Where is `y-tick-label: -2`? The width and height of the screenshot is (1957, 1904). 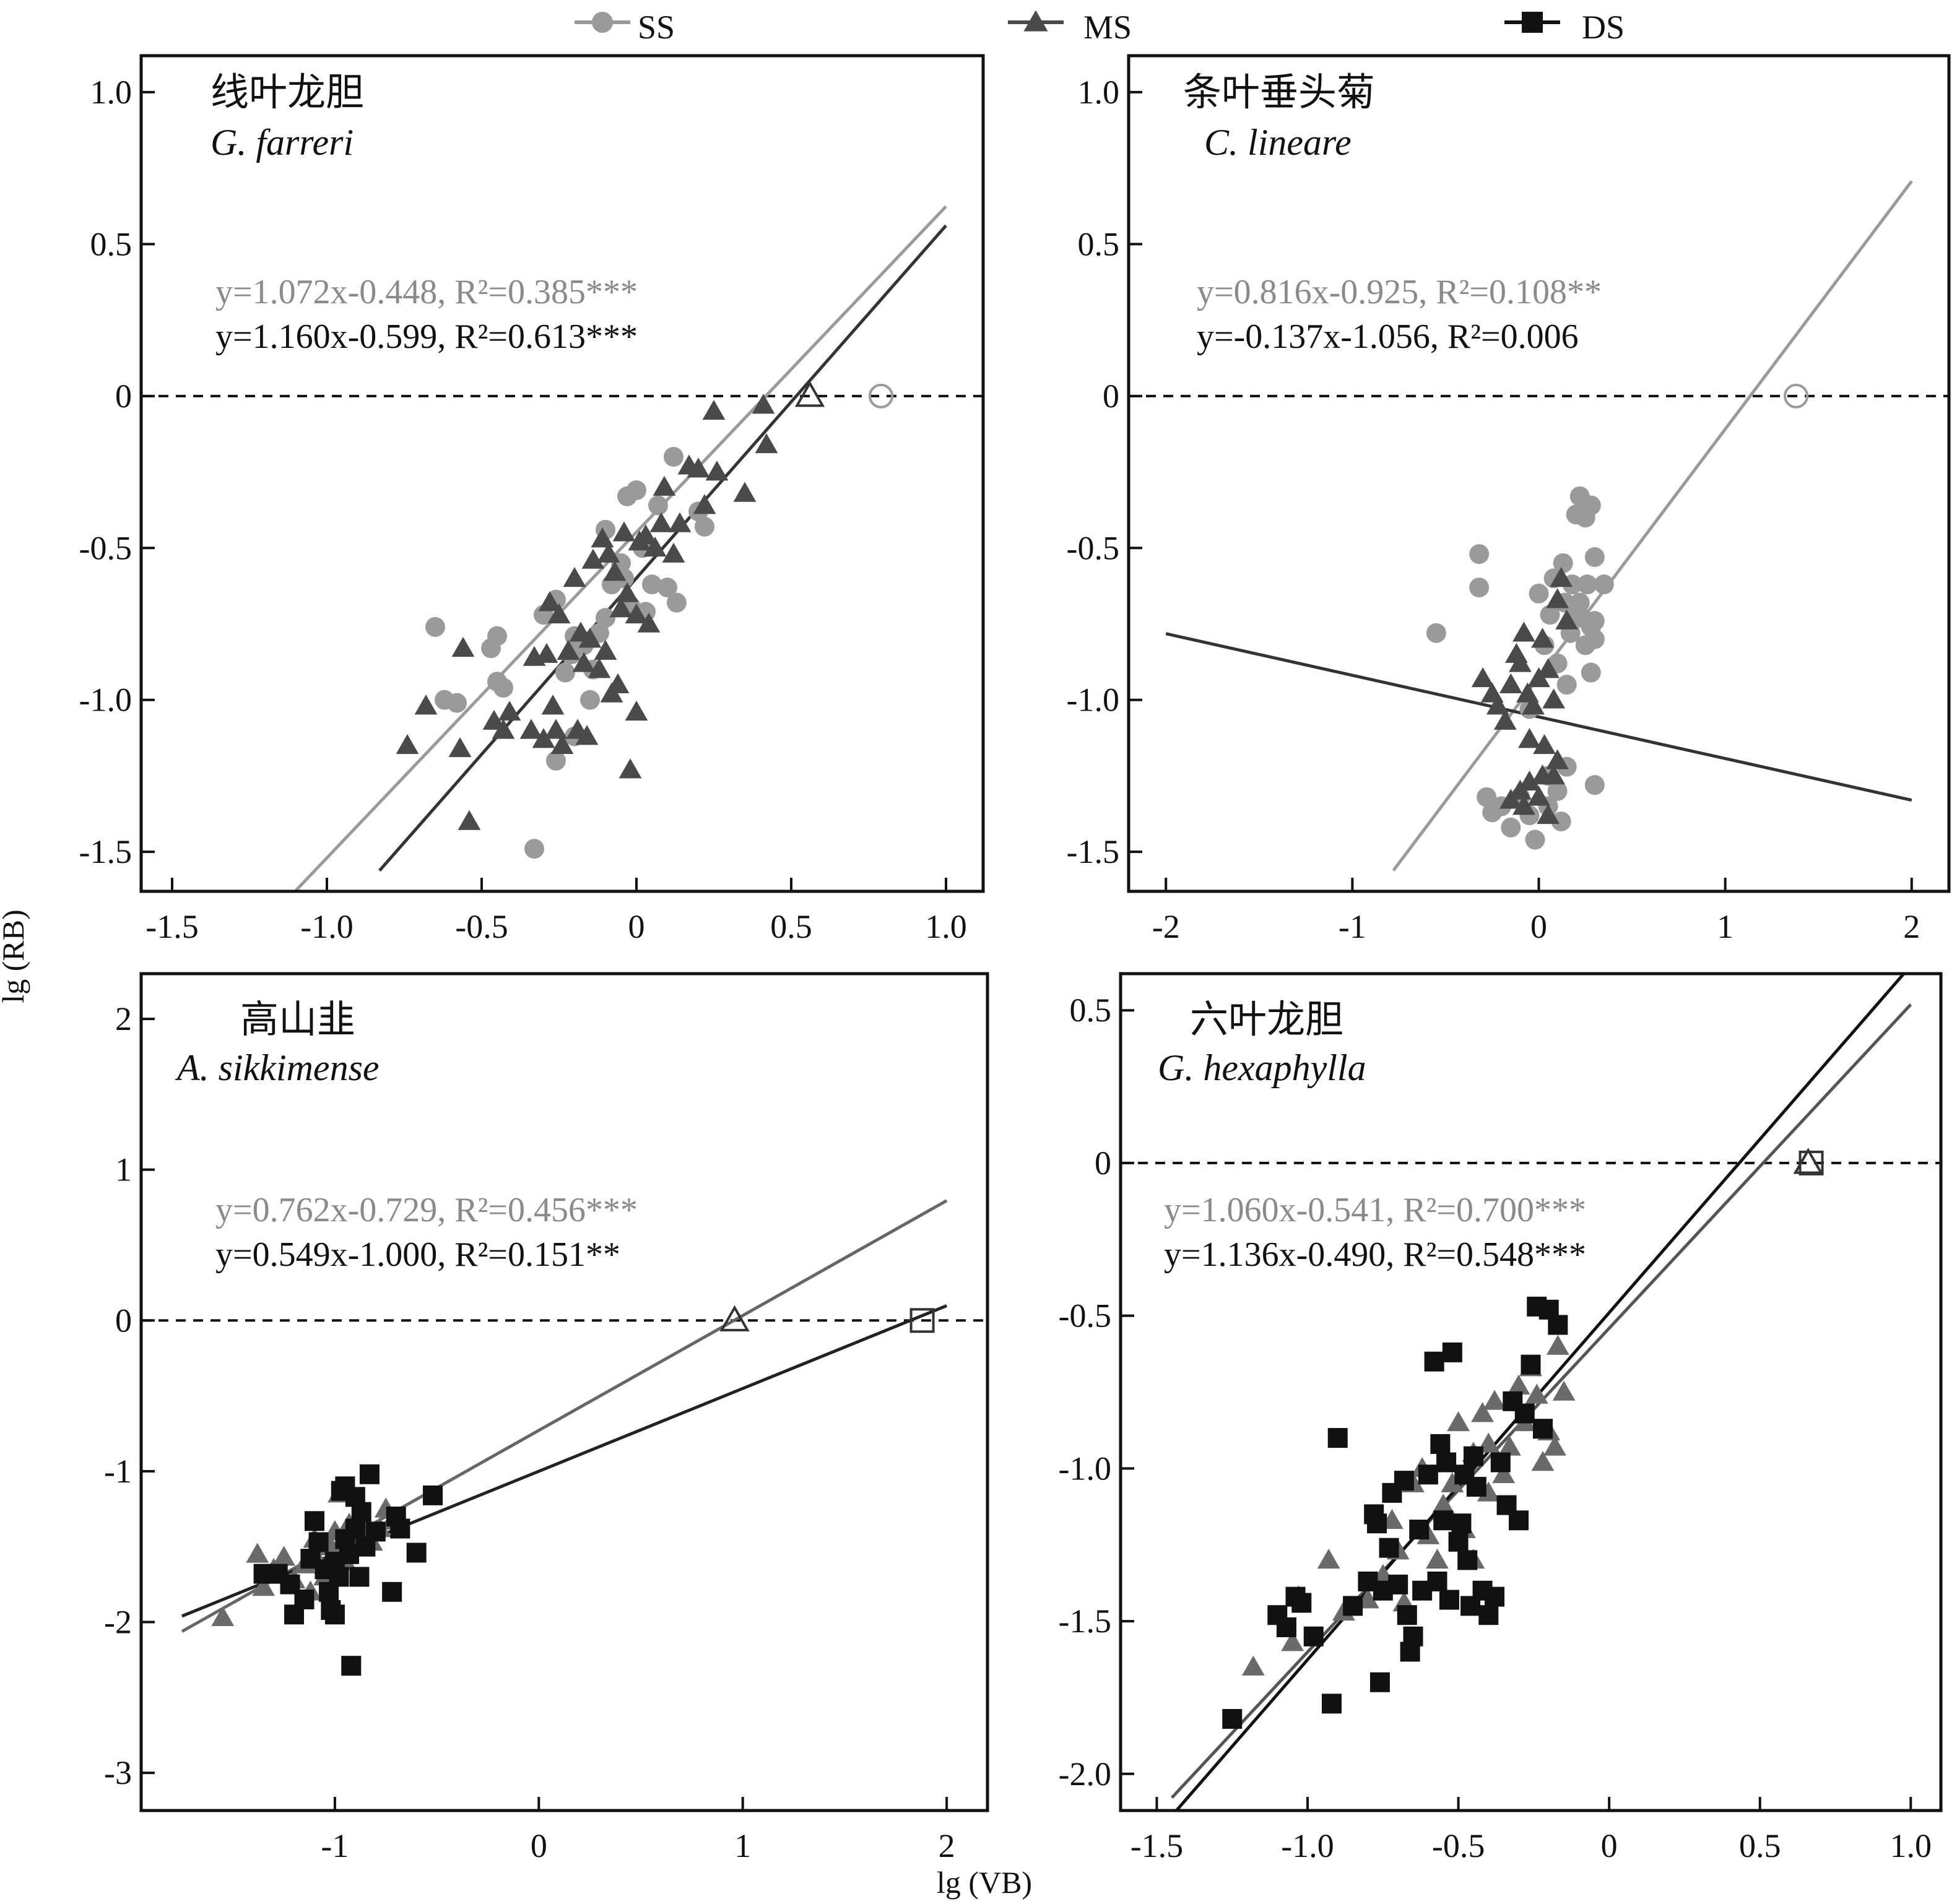 y-tick-label: -2 is located at coordinates (118, 1621).